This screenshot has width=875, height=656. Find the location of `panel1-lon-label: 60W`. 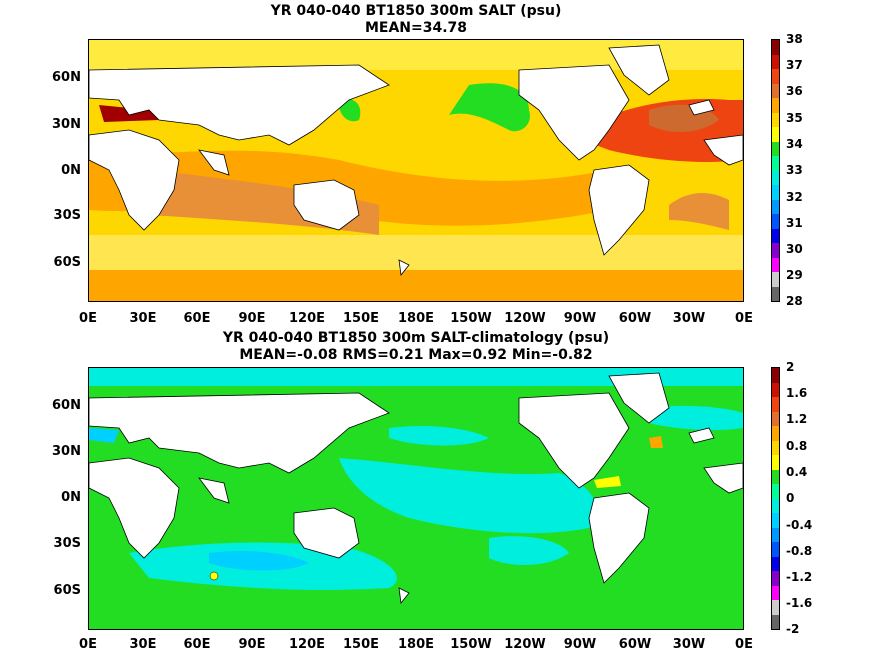

panel1-lon-label: 60W is located at coordinates (635, 318).